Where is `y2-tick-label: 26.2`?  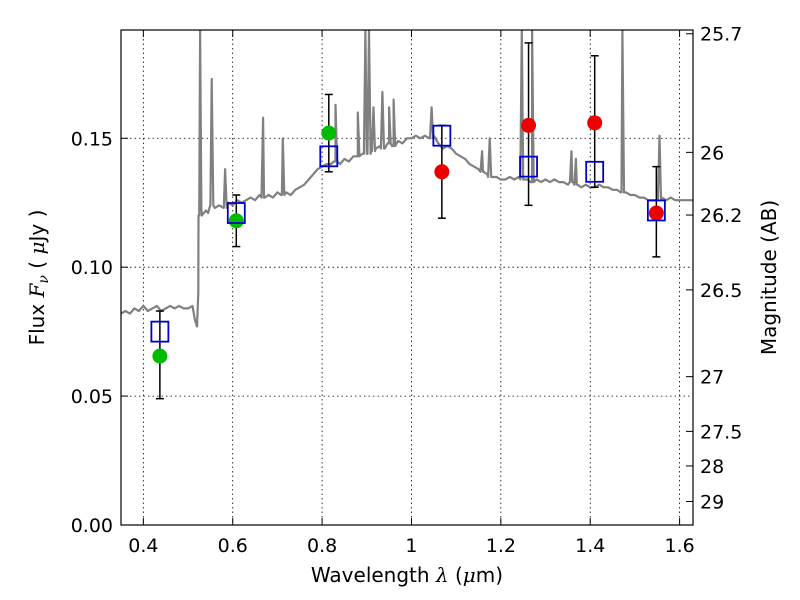
y2-tick-label: 26.2 is located at coordinates (721, 216).